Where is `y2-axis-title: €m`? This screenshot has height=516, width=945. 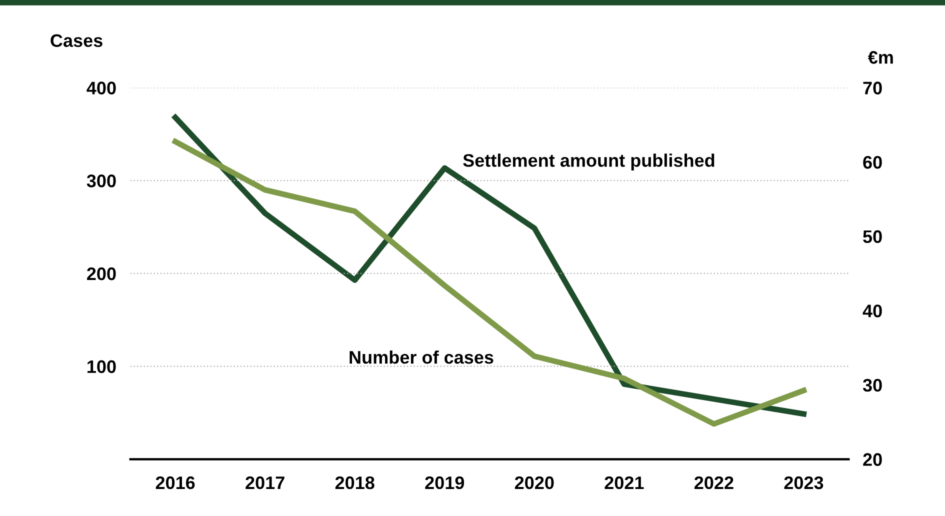
y2-axis-title: €m is located at coordinates (880, 57).